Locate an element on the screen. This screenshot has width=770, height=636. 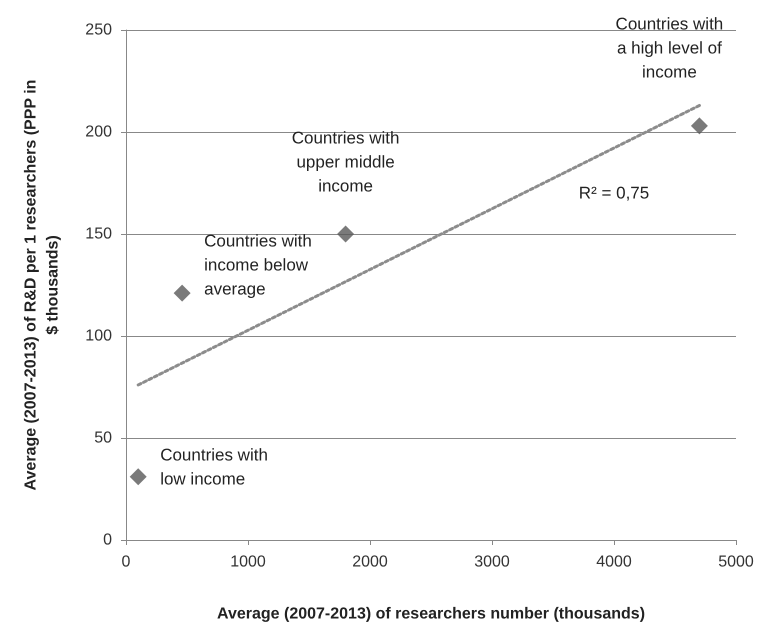
y-axis-title: Average (2007-2013) of R&D per 1 researchers (PPP in $ thousands) is located at coordinates (42, 285).